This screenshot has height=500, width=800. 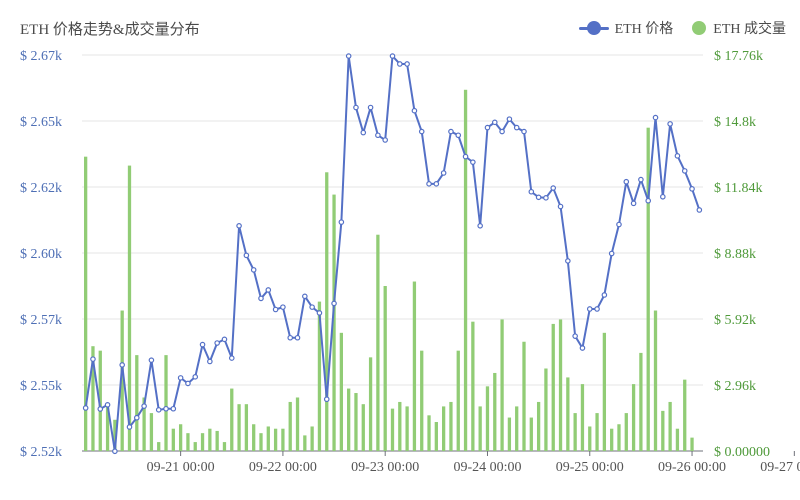 I want to click on legend: ETH 价格 ETH 成交量, so click(x=682, y=28).